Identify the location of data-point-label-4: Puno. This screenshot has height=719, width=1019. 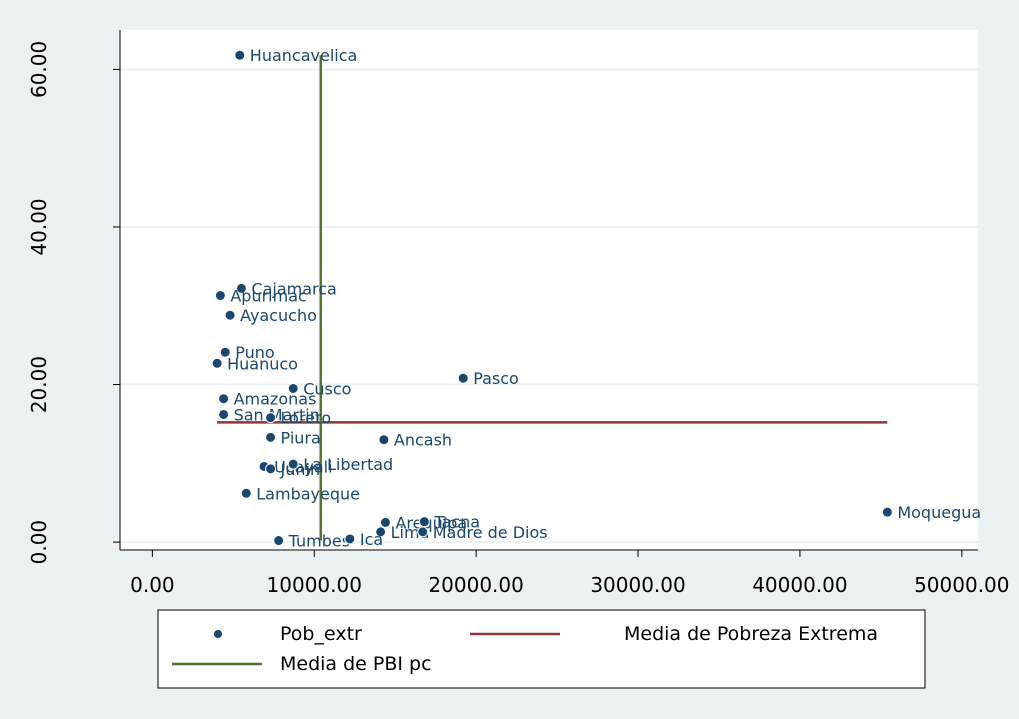
(254, 352).